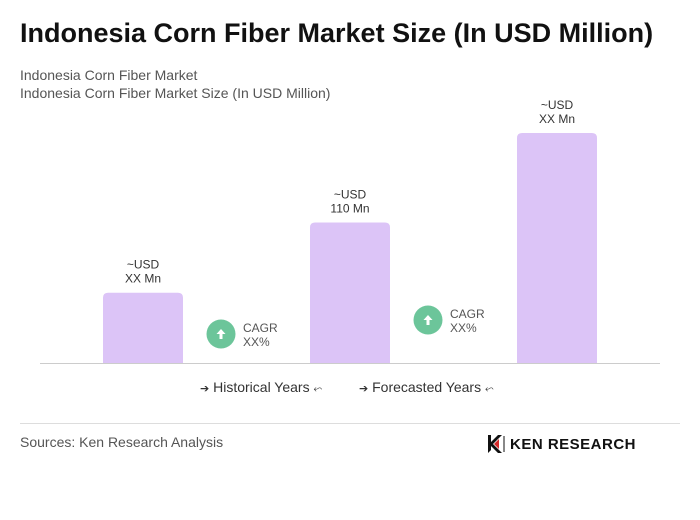 This screenshot has height=520, width=700. Describe the element at coordinates (350, 194) in the screenshot. I see `bar-2-data-label: ~USD` at that location.